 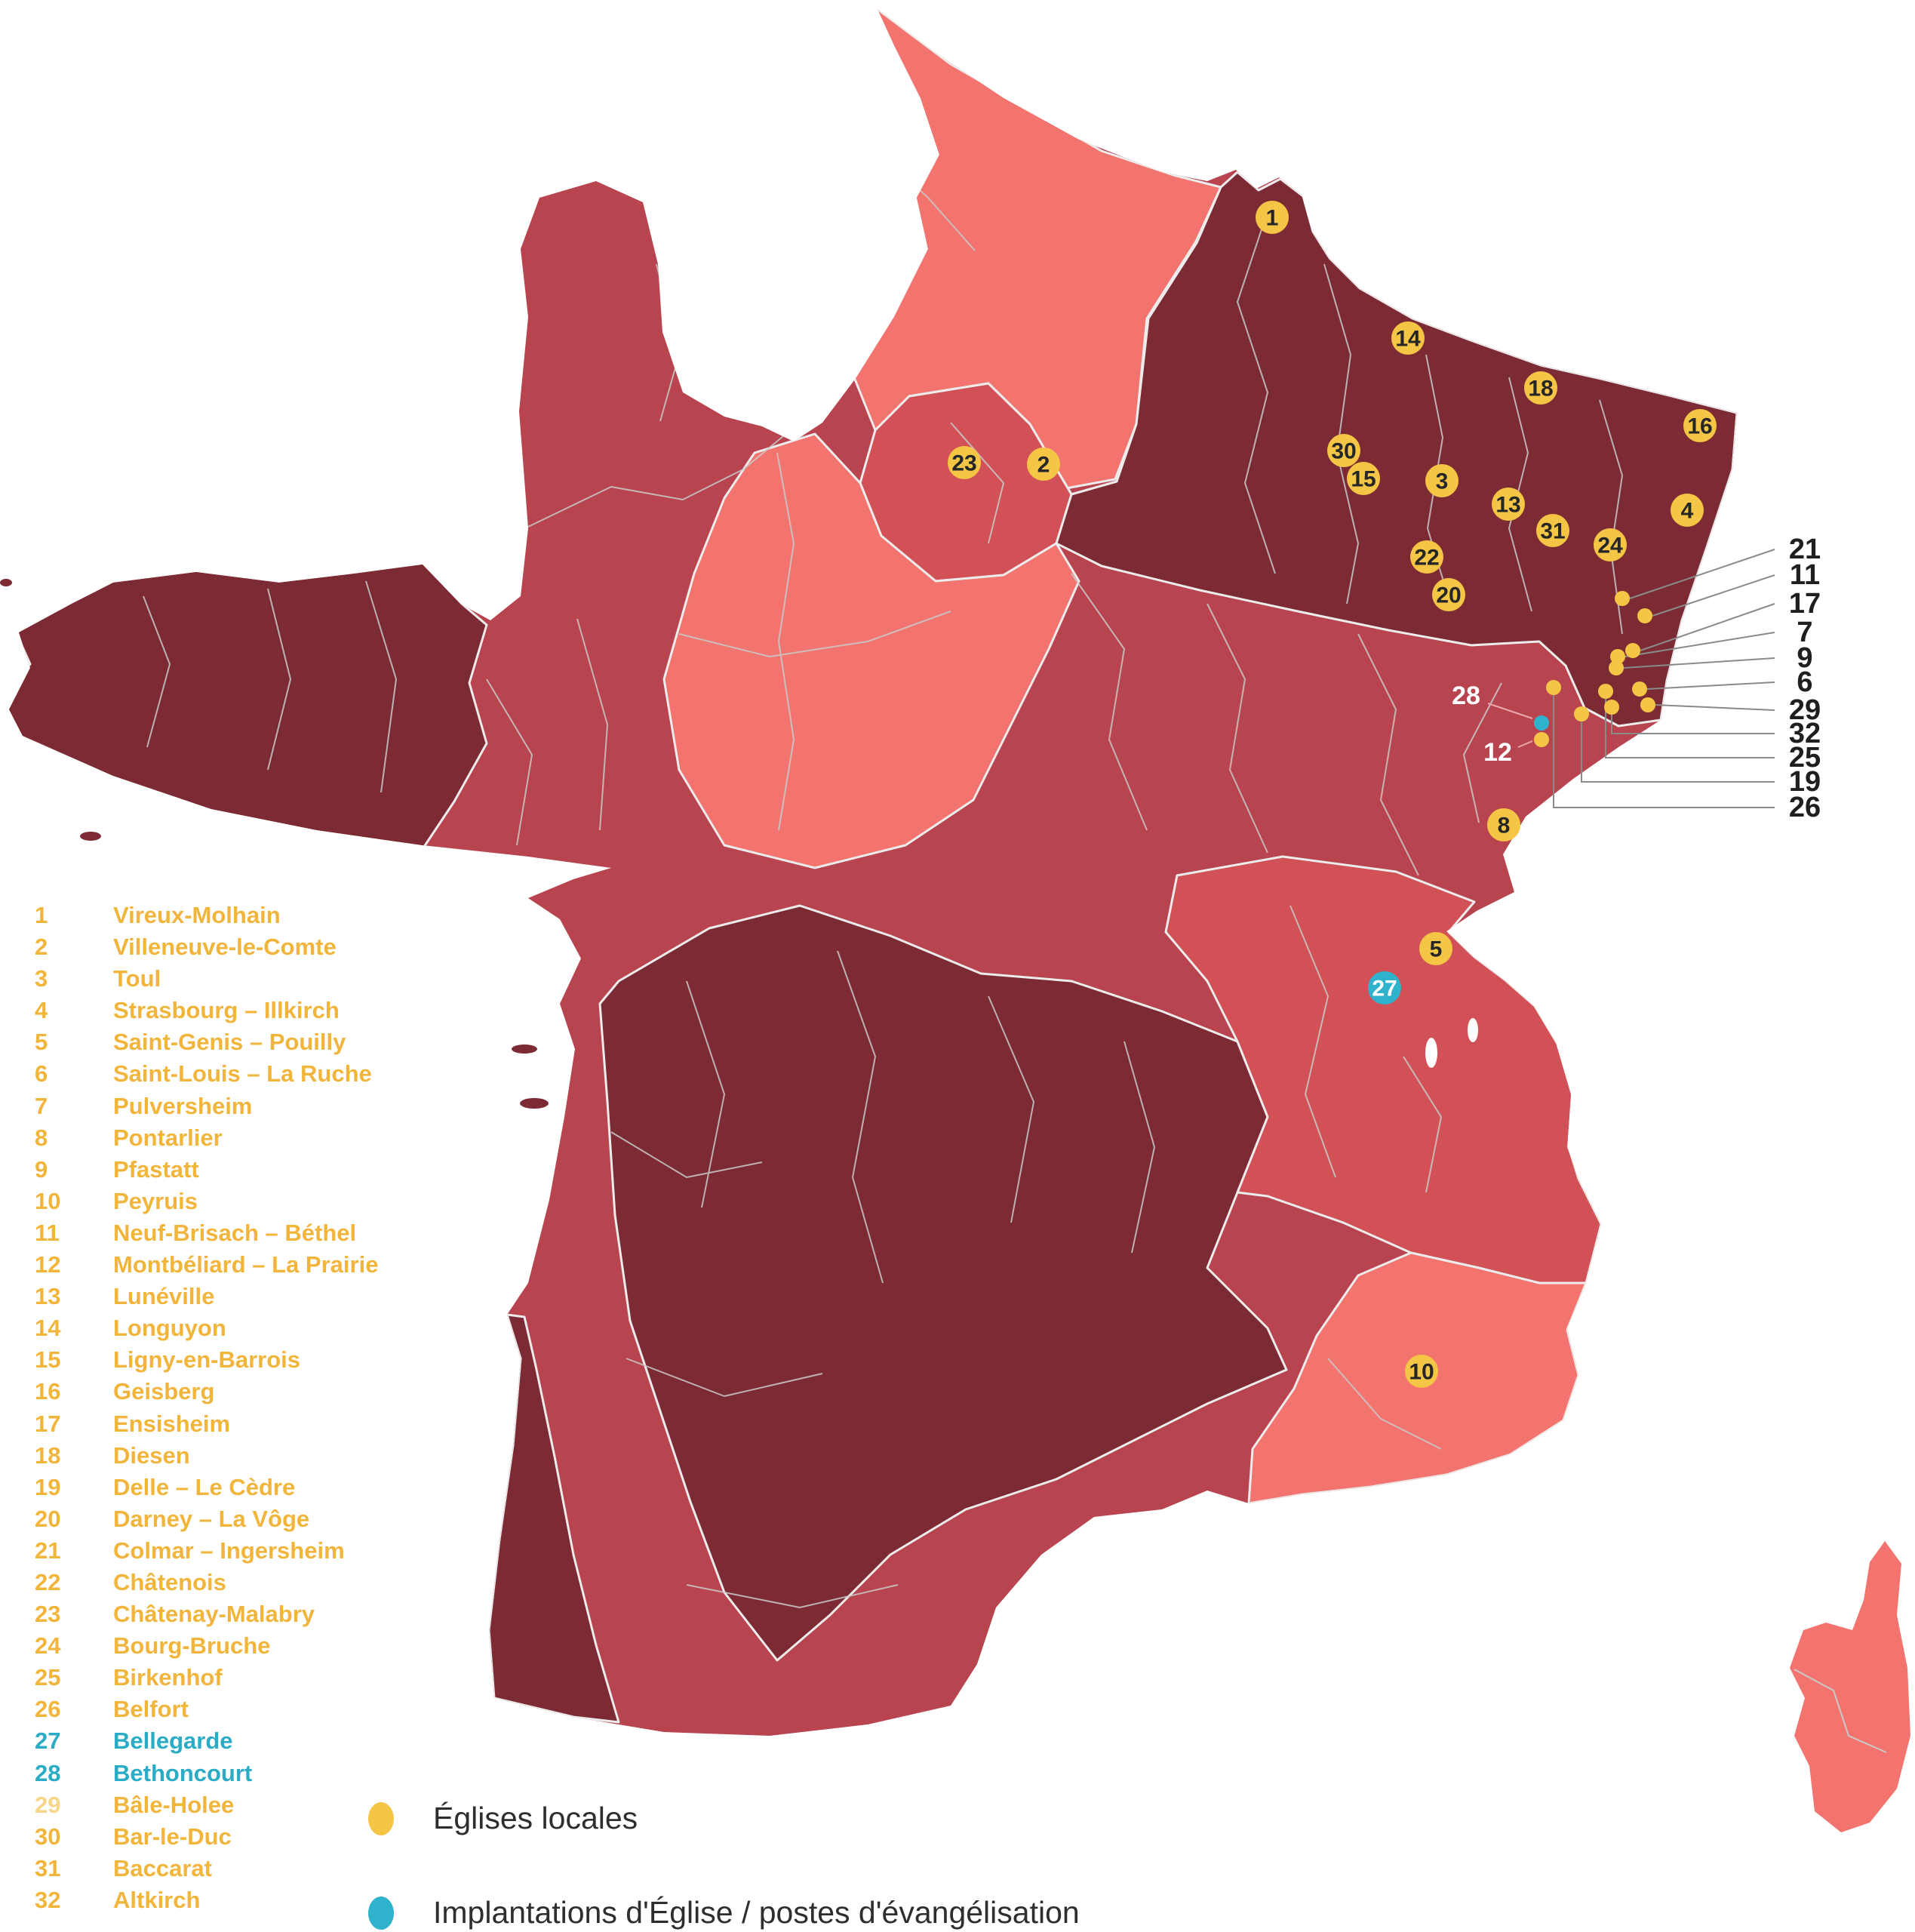 I want to click on location-list-item-11: 11 Neuf-Brisach – Béthel, so click(x=246, y=1233).